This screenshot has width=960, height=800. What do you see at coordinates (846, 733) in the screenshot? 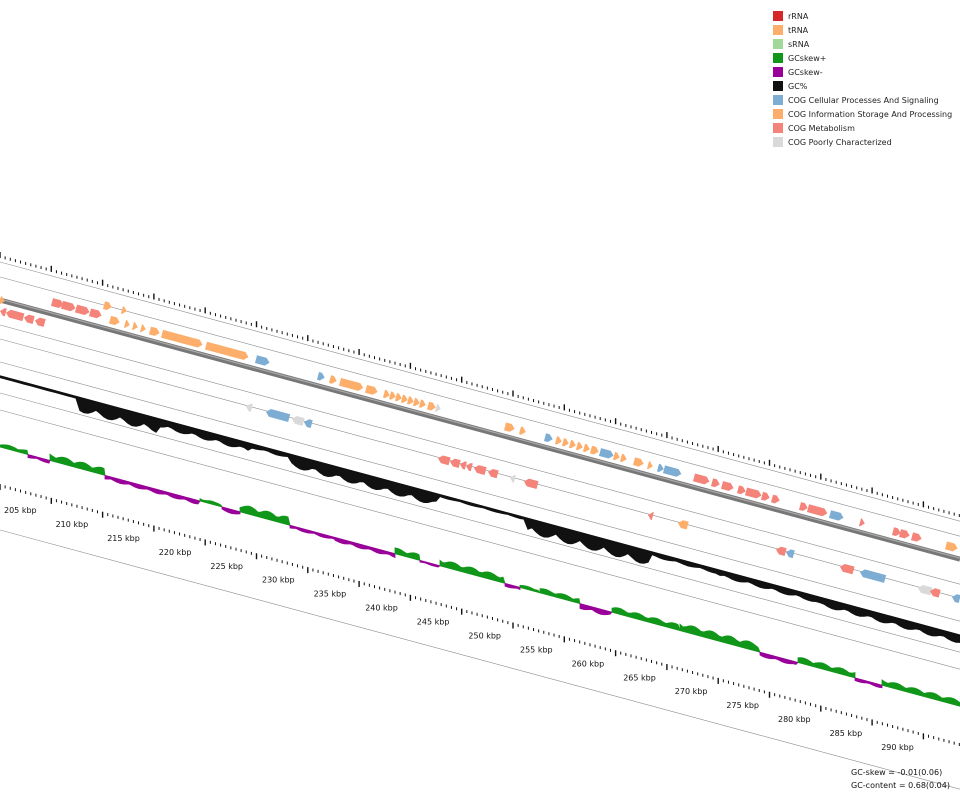
I see `axis-tick-label: 285 kbp` at bounding box center [846, 733].